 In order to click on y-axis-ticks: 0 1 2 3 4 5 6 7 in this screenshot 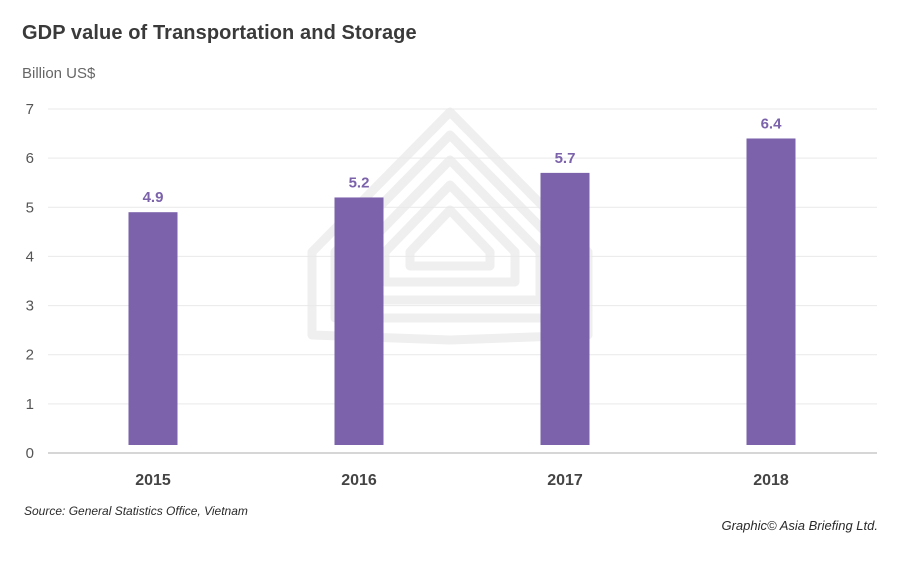, I will do `click(30, 281)`.